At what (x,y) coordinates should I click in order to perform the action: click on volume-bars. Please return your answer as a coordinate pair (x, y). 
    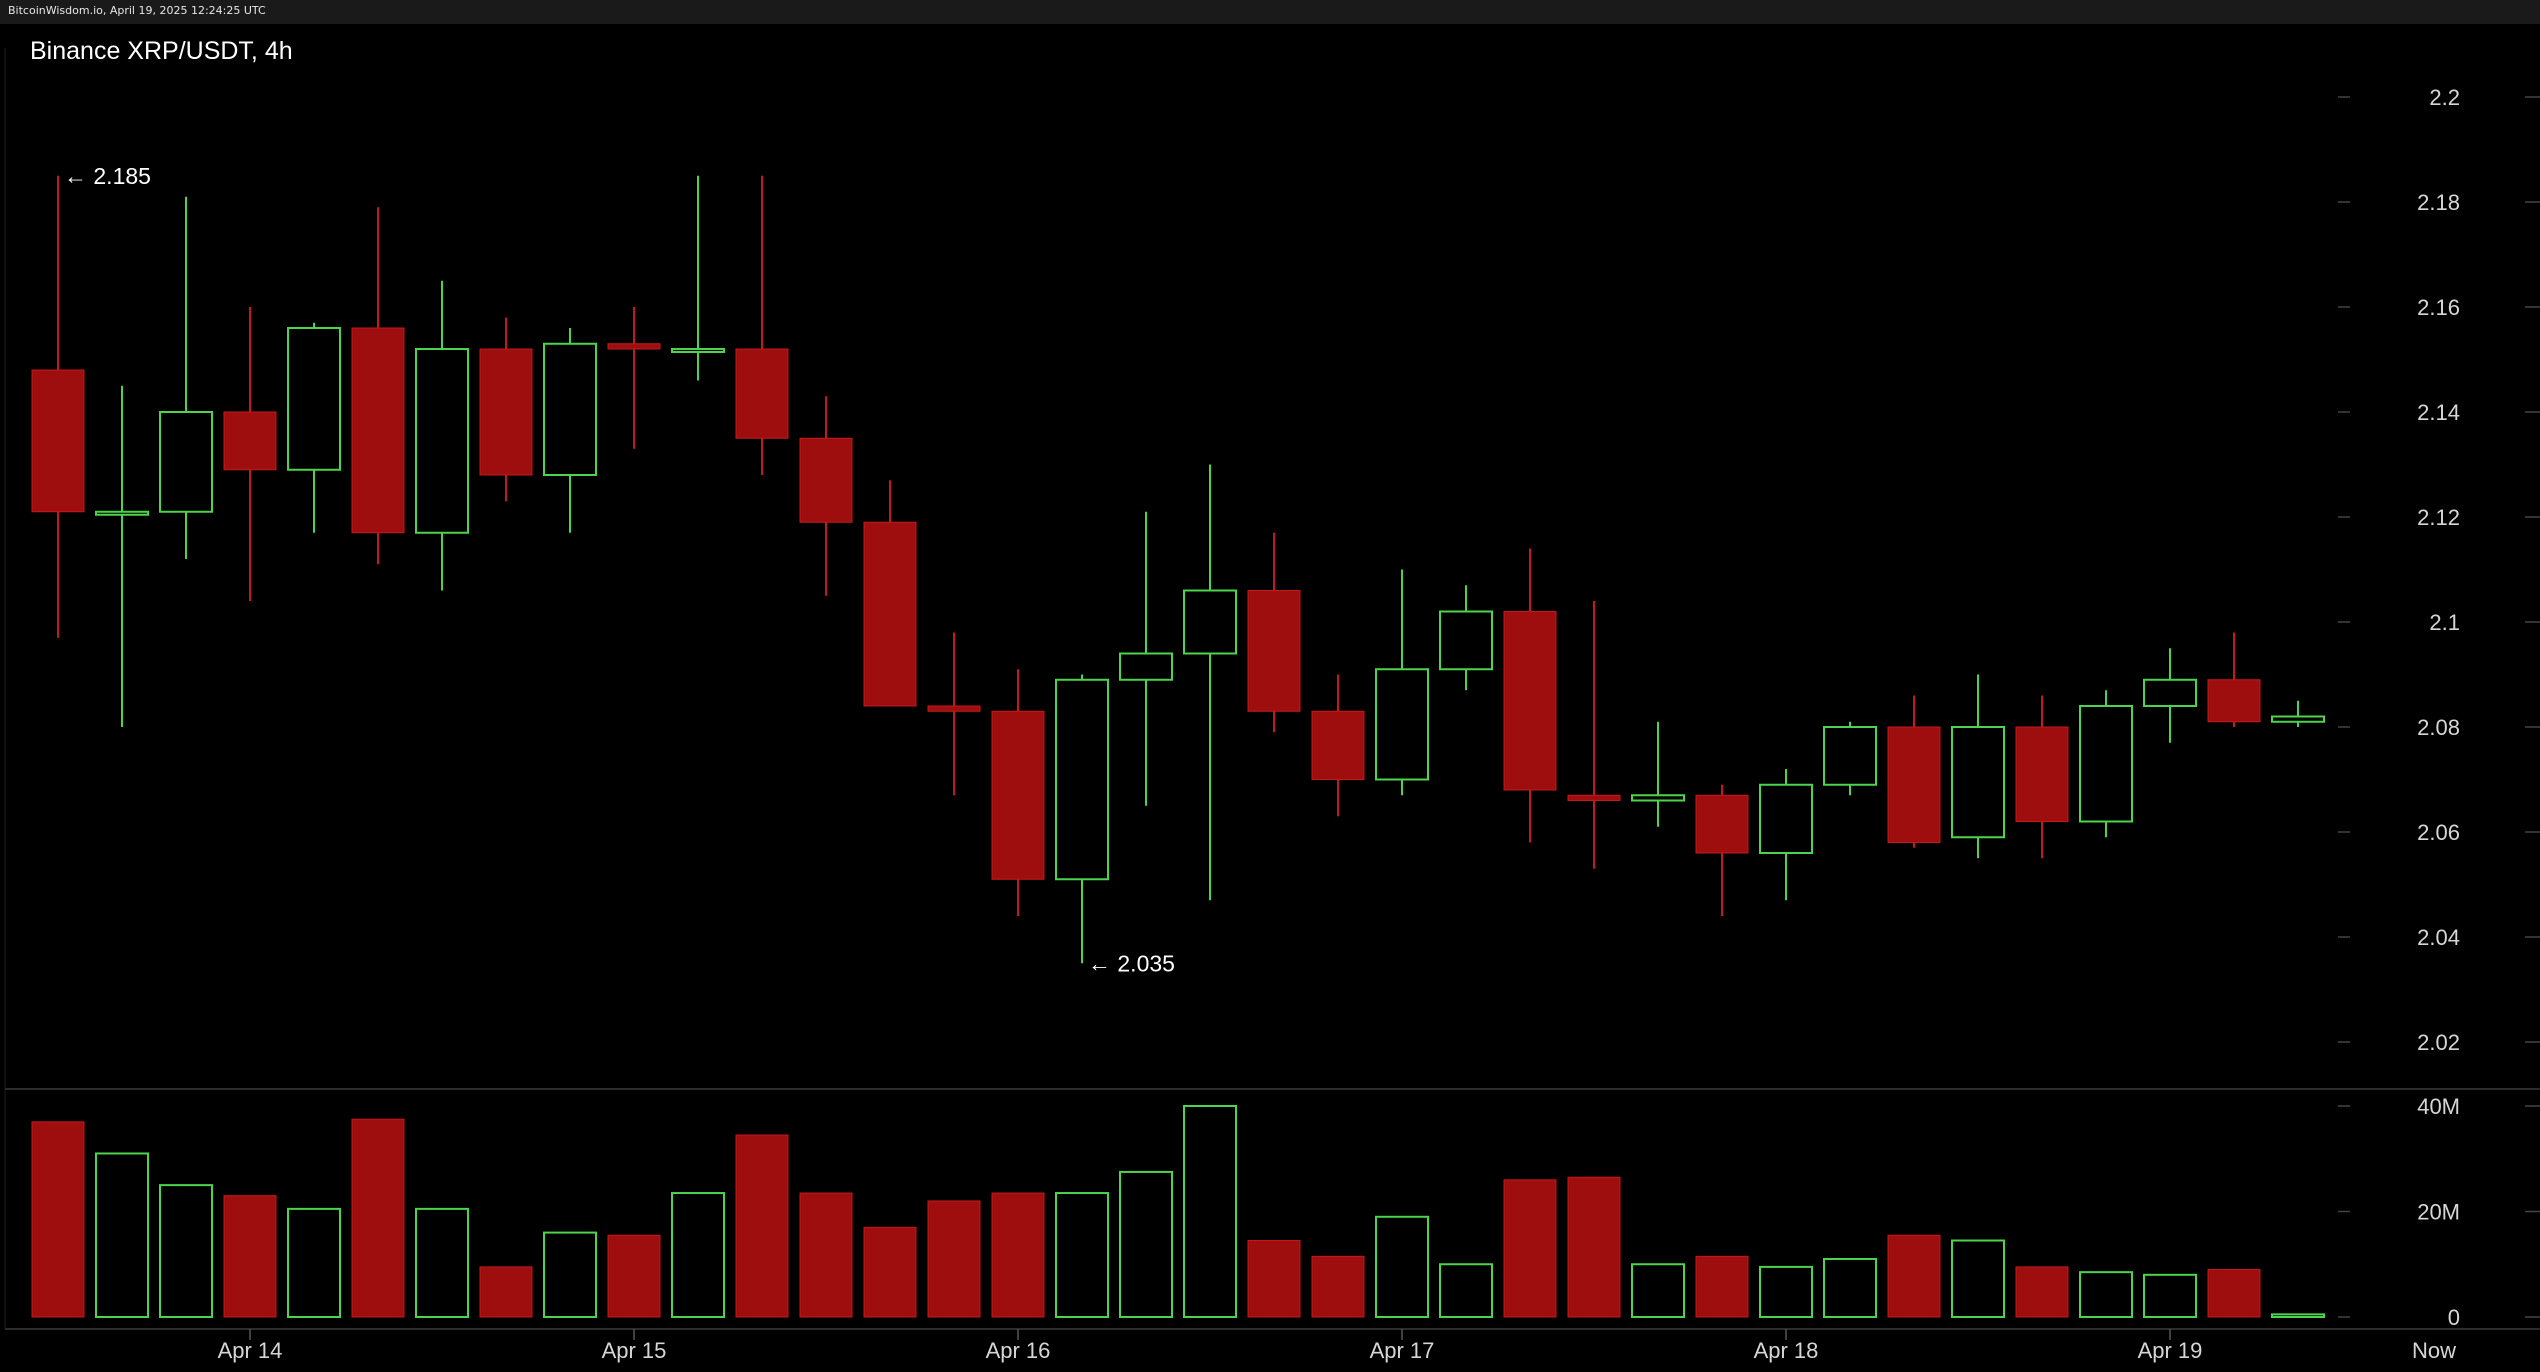
    Looking at the image, I should click on (1178, 1212).